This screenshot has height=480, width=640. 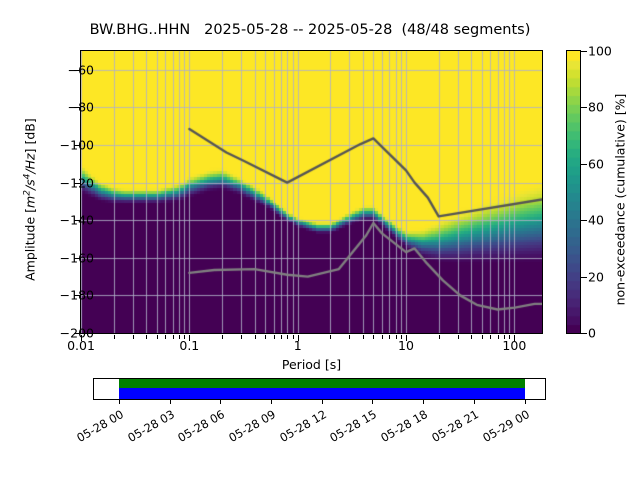 I want to click on x-tick-label: 10, so click(x=406, y=345).